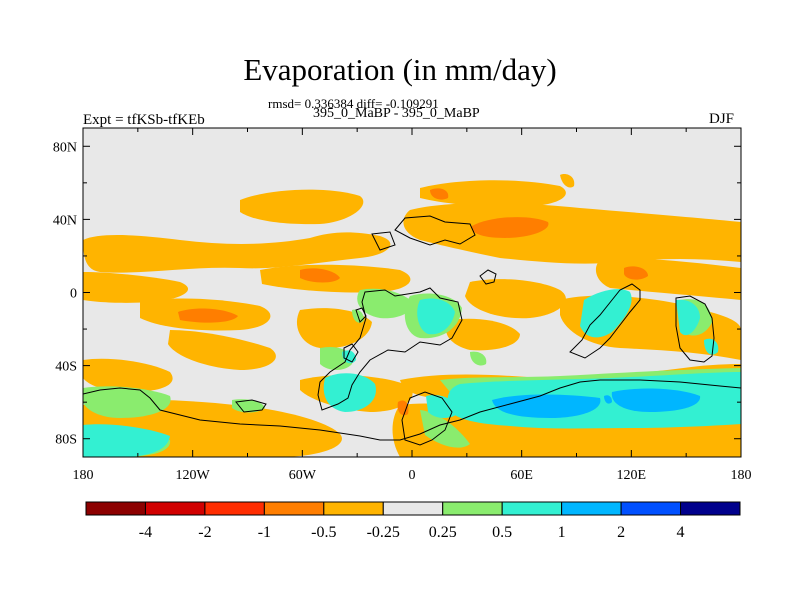 The height and width of the screenshot is (600, 800). What do you see at coordinates (521, 475) in the screenshot?
I see `x-tick-label: 60E` at bounding box center [521, 475].